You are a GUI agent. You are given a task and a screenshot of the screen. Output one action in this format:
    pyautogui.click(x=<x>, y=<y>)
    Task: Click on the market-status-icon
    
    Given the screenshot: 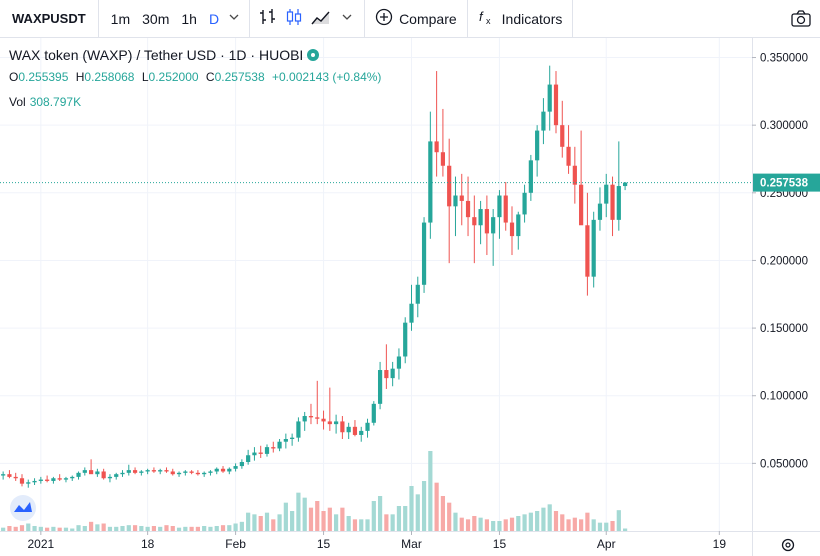 What is the action you would take?
    pyautogui.click(x=313, y=55)
    